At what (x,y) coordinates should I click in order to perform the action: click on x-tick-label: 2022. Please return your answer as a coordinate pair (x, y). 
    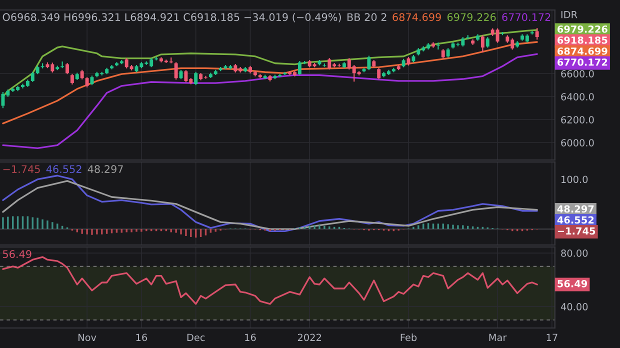
    Looking at the image, I should click on (309, 338).